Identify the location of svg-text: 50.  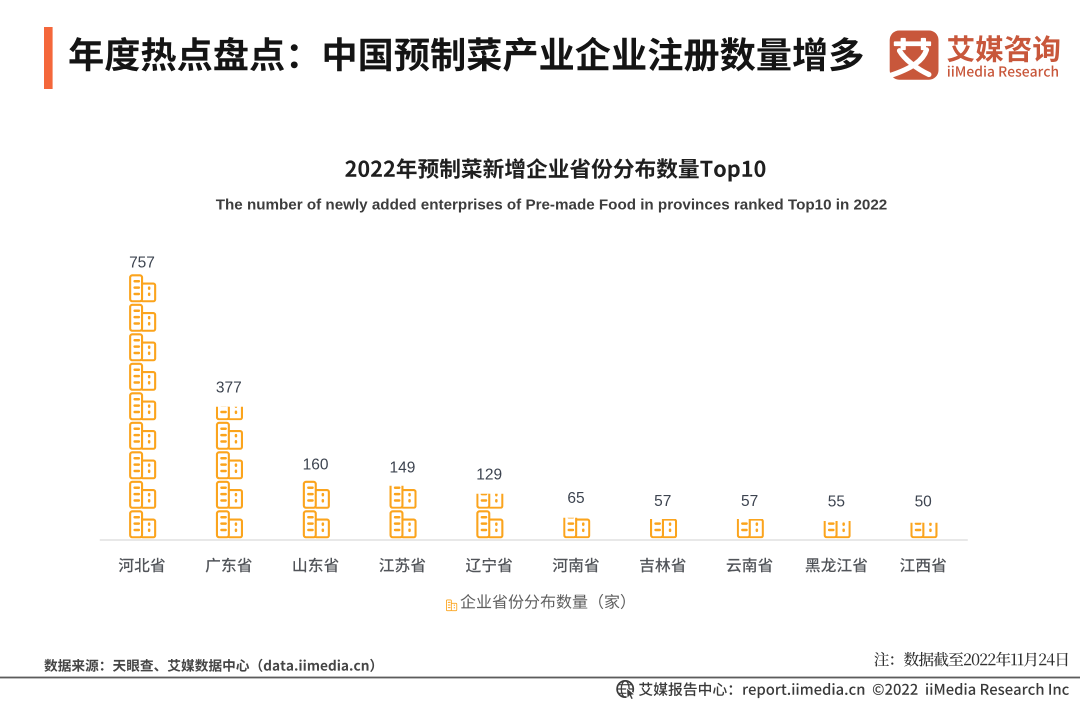
(924, 501).